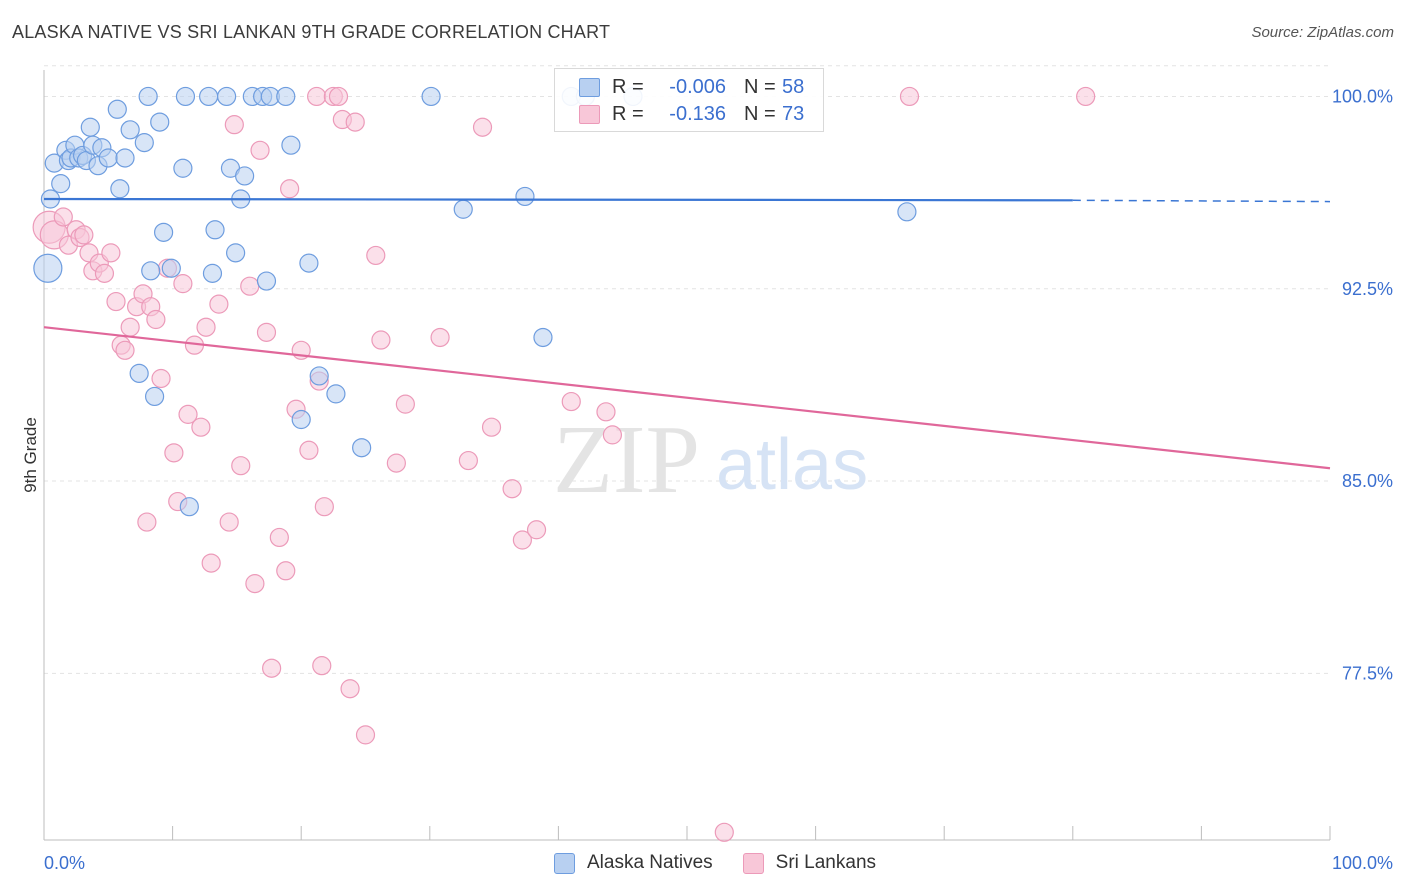 The width and height of the screenshot is (1406, 892). What do you see at coordinates (650, 862) in the screenshot?
I see `legend-label: Alaska Natives` at bounding box center [650, 862].